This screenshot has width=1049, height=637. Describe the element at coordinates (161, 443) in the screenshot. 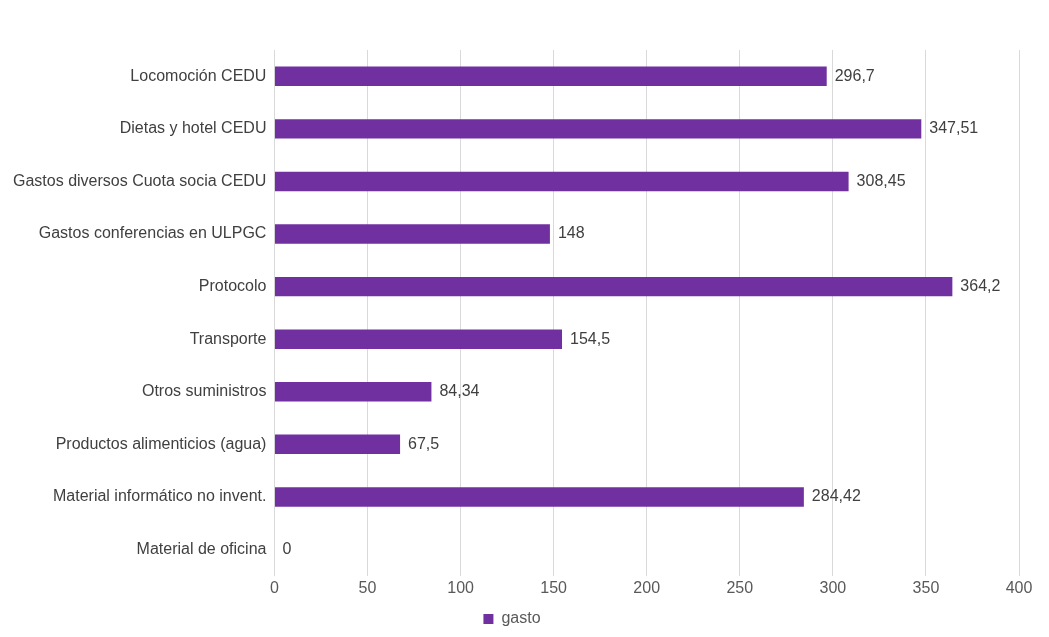

I see `y-tick-label: Productos alimenticios (agua)` at that location.